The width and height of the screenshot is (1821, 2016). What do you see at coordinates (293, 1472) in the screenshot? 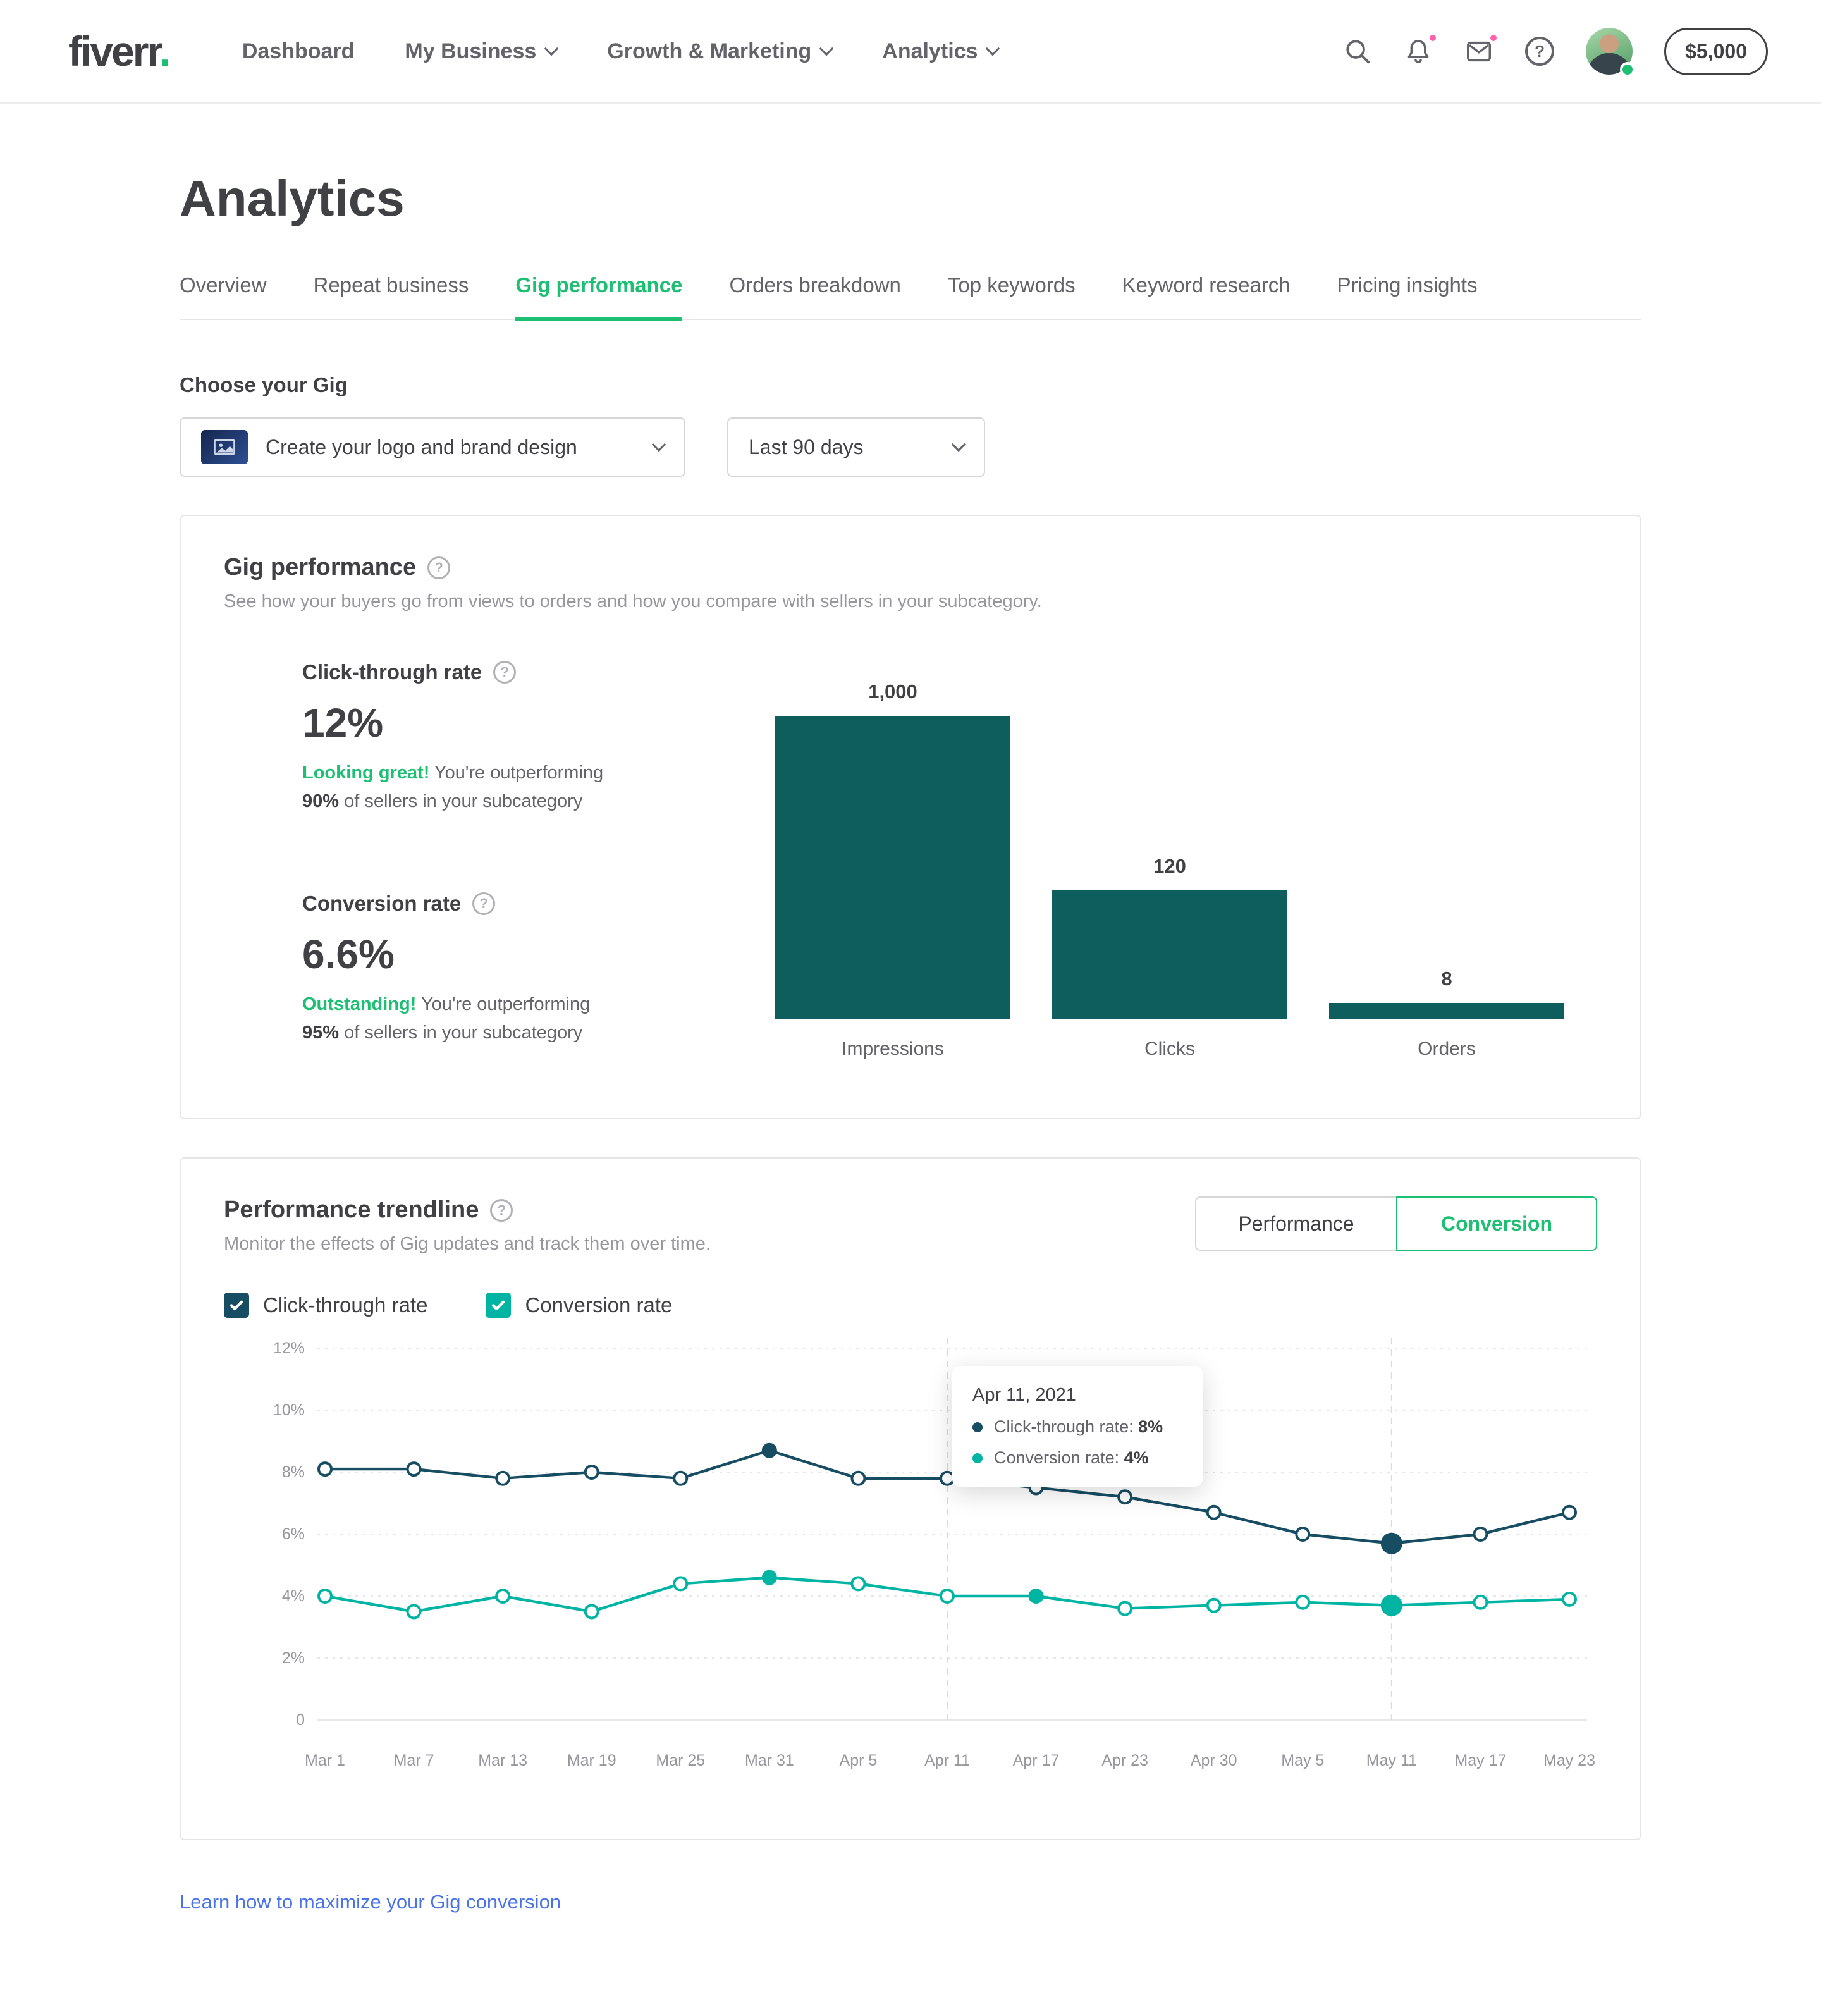
I see `svg-text: 8%` at bounding box center [293, 1472].